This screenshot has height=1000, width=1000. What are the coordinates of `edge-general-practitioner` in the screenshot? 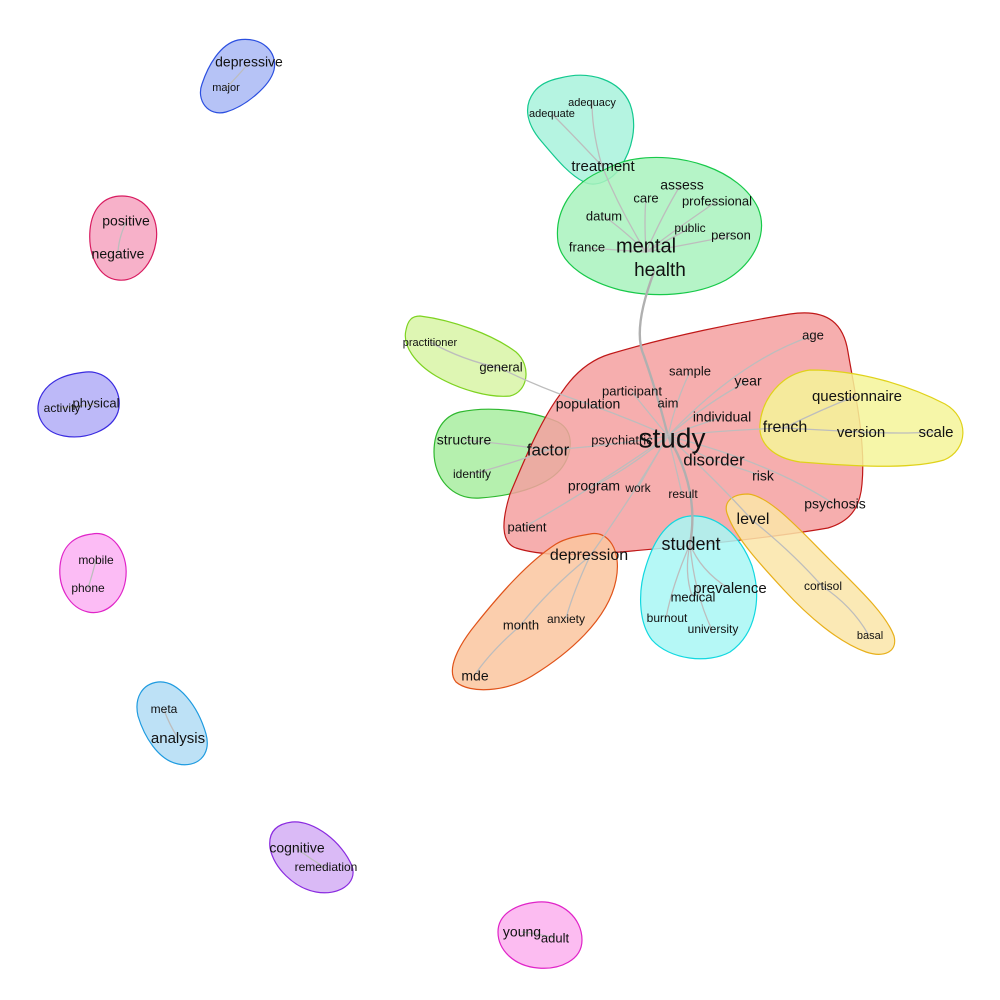 It's located at (465, 355).